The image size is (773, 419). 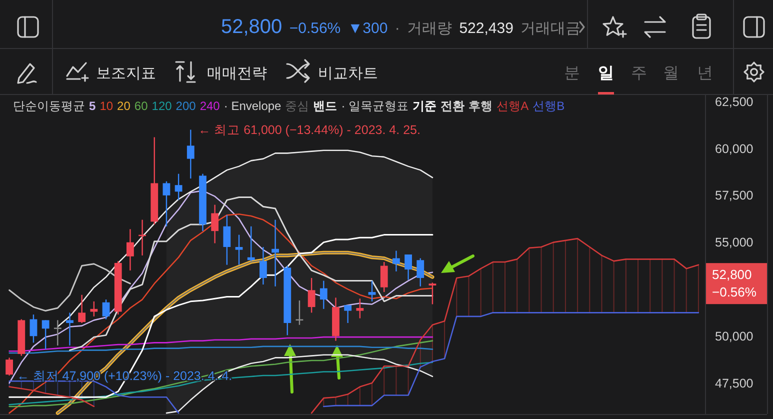 I want to click on text: 분, so click(x=572, y=73).